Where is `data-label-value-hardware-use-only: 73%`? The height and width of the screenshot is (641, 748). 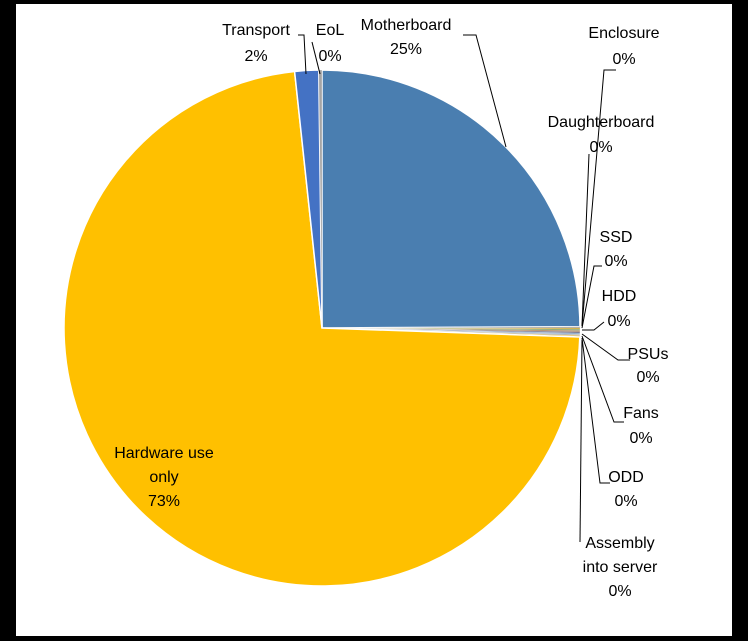 data-label-value-hardware-use-only: 73% is located at coordinates (164, 501).